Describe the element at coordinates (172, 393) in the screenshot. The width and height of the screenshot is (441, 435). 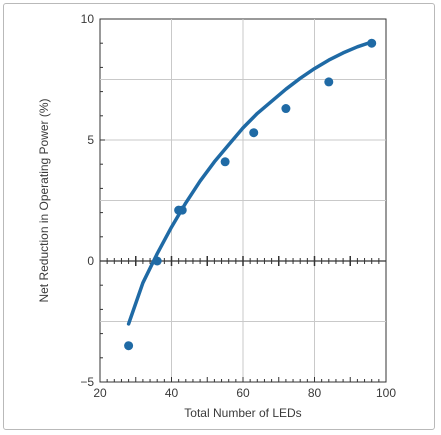
I see `x-tick-label: 40` at that location.